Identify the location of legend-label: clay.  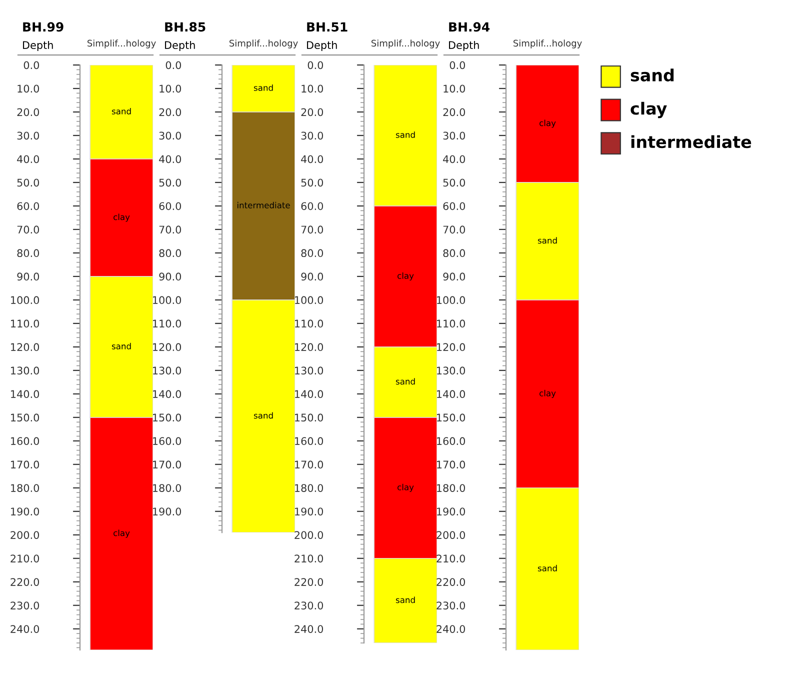
(648, 110).